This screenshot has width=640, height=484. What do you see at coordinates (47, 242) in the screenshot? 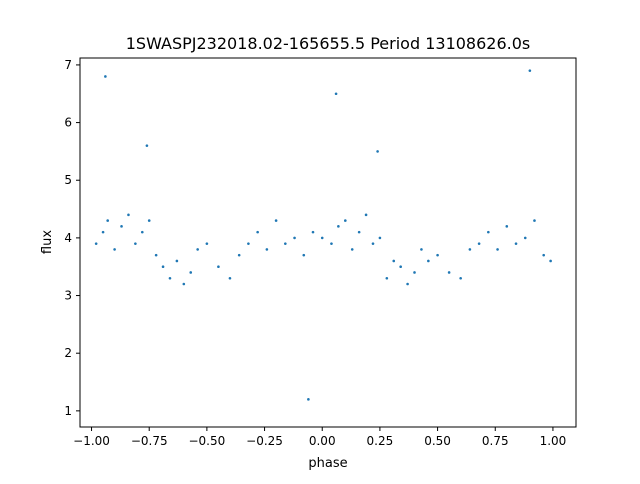
I see `y-axis-label: flux` at bounding box center [47, 242].